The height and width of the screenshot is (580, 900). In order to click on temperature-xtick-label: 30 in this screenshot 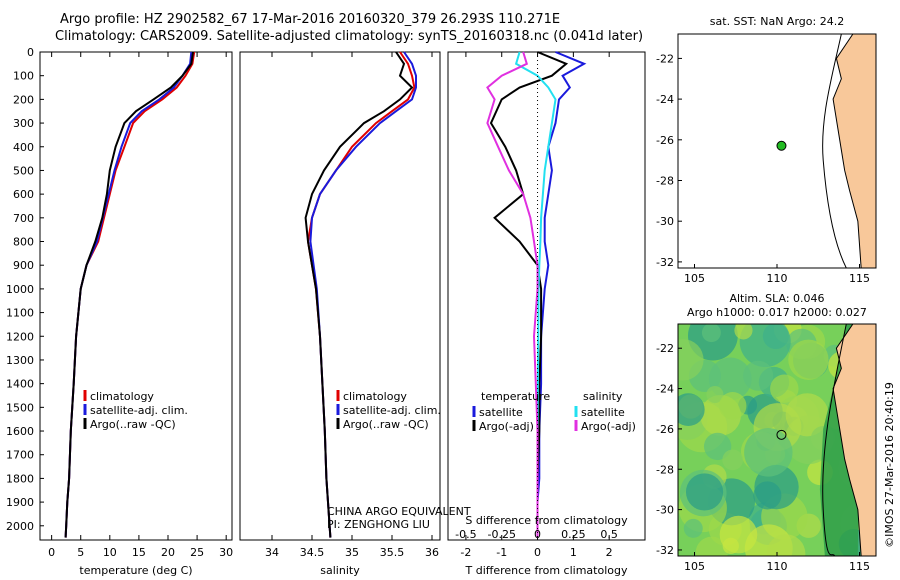, I will do `click(226, 552)`.